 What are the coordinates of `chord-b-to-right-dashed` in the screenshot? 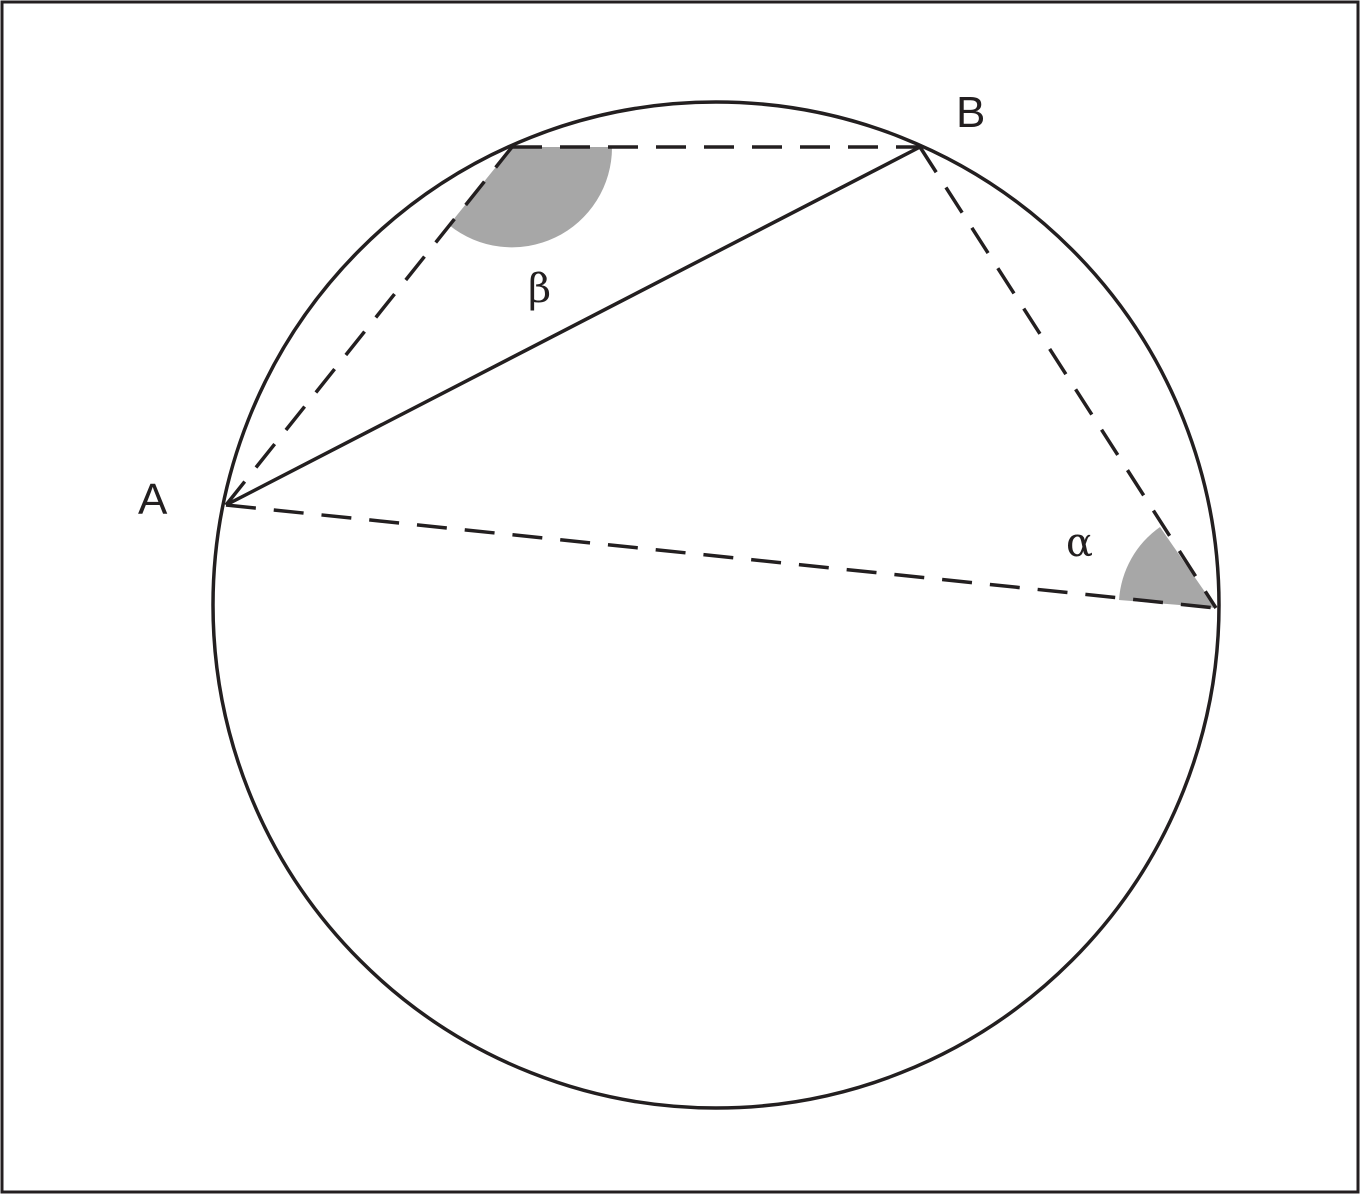 It's located at (1068, 377).